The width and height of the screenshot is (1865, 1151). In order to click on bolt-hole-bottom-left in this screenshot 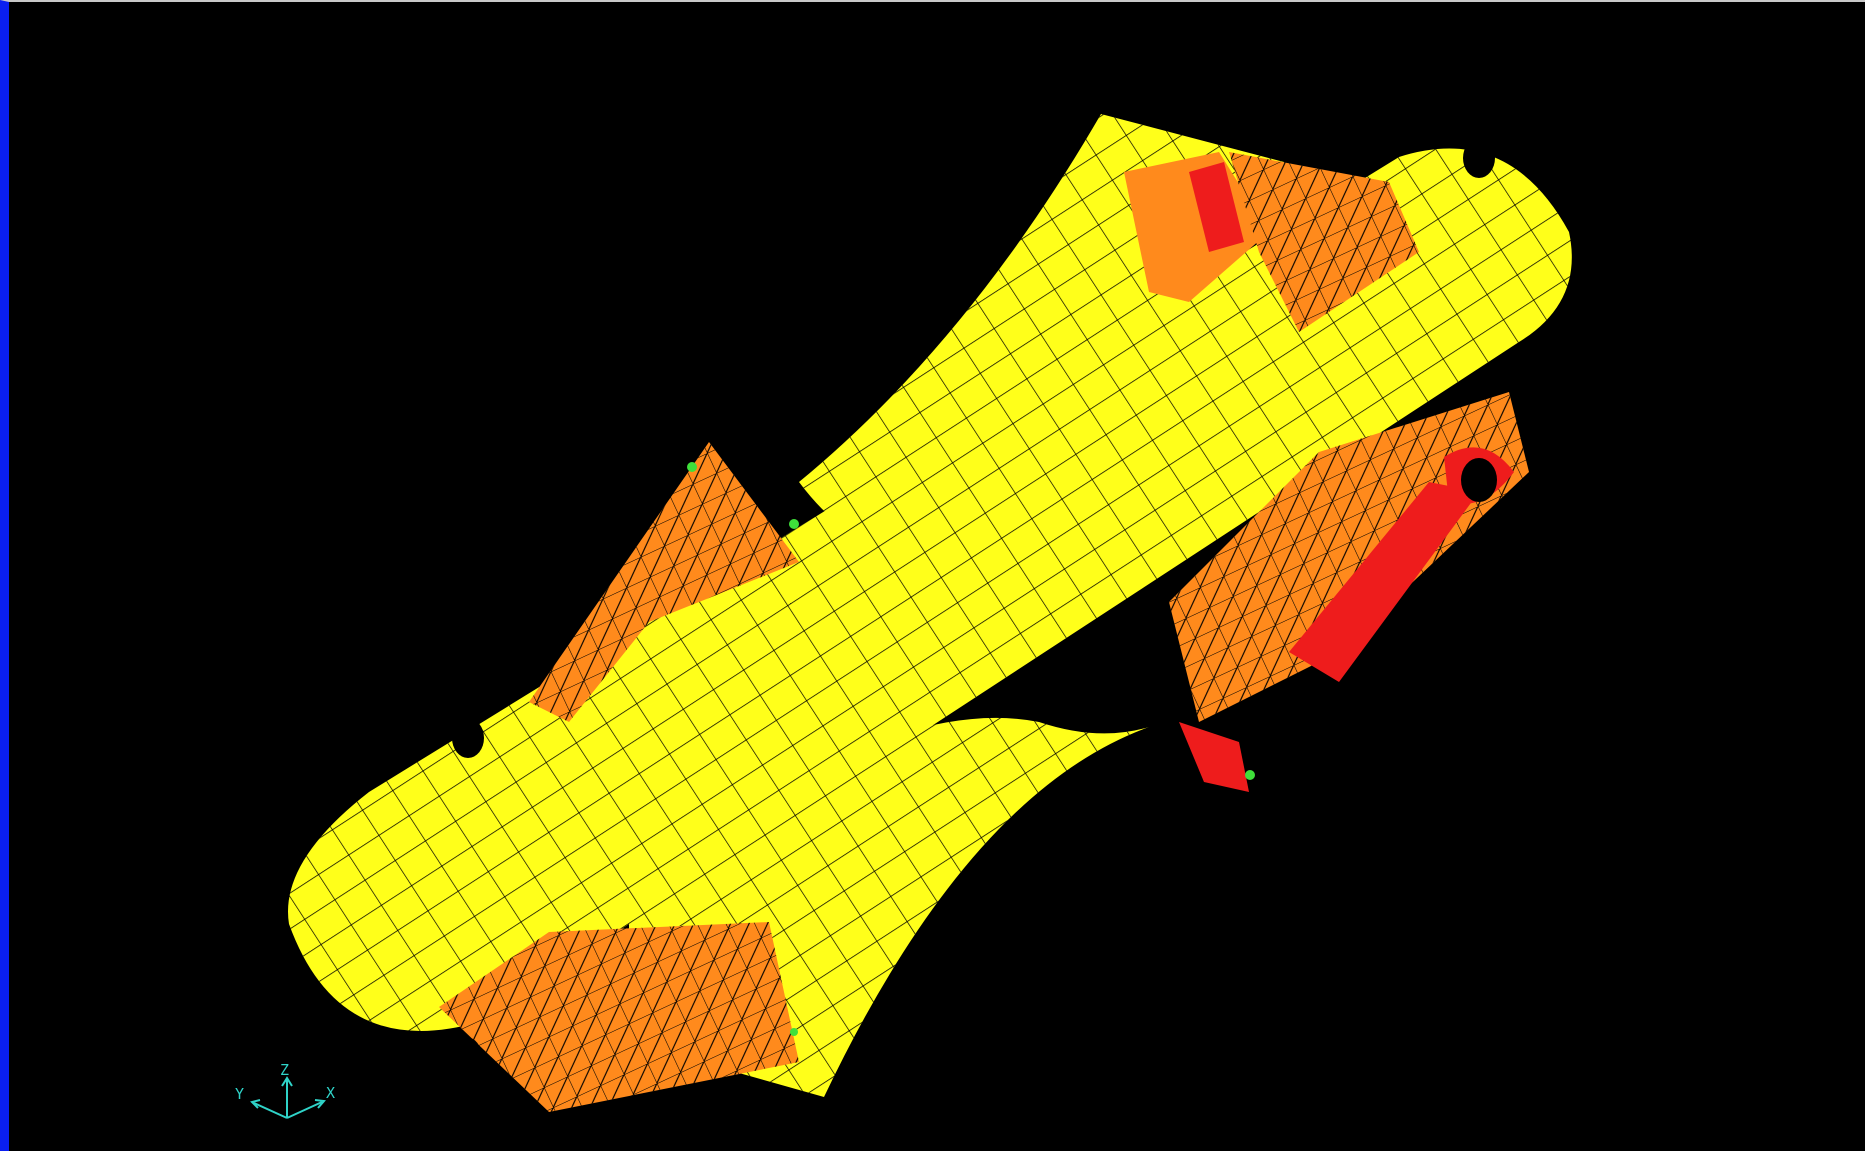, I will do `click(466, 1057)`.